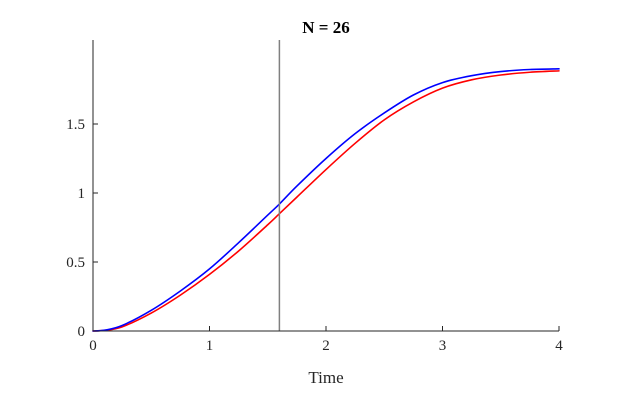 This screenshot has width=620, height=413. I want to click on x-axis-label: Time, so click(325, 377).